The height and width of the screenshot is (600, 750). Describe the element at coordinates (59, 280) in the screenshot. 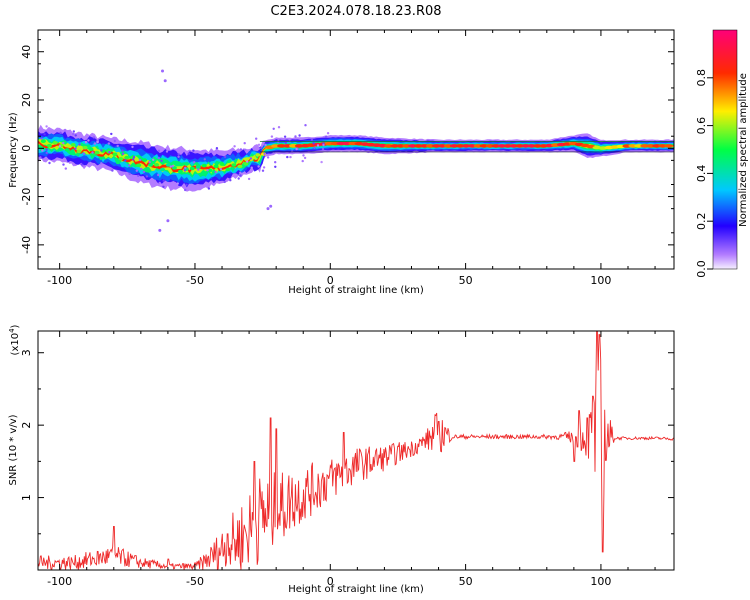

I see `spectrogram-x-tick-label: -100` at that location.